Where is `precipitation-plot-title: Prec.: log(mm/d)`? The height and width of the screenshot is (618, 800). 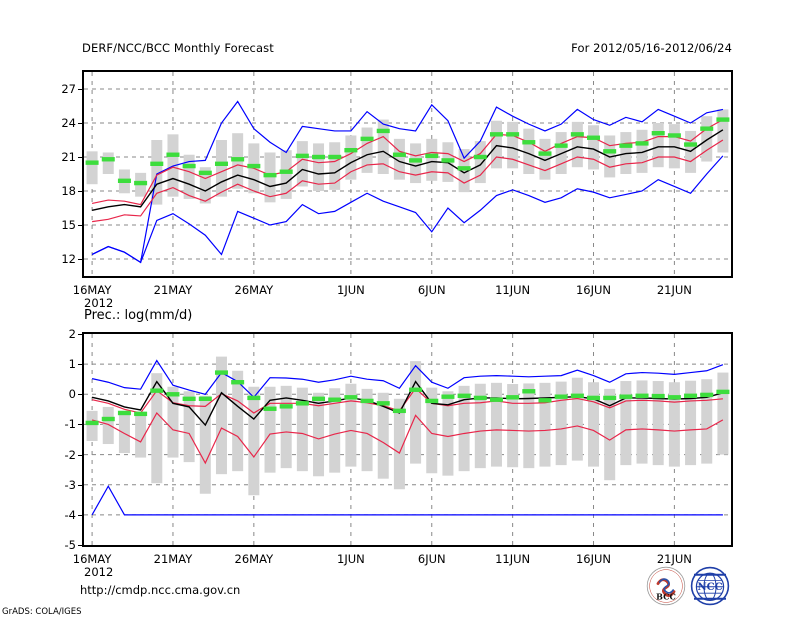
precipitation-plot-title: Prec.: log(mm/d) is located at coordinates (138, 315).